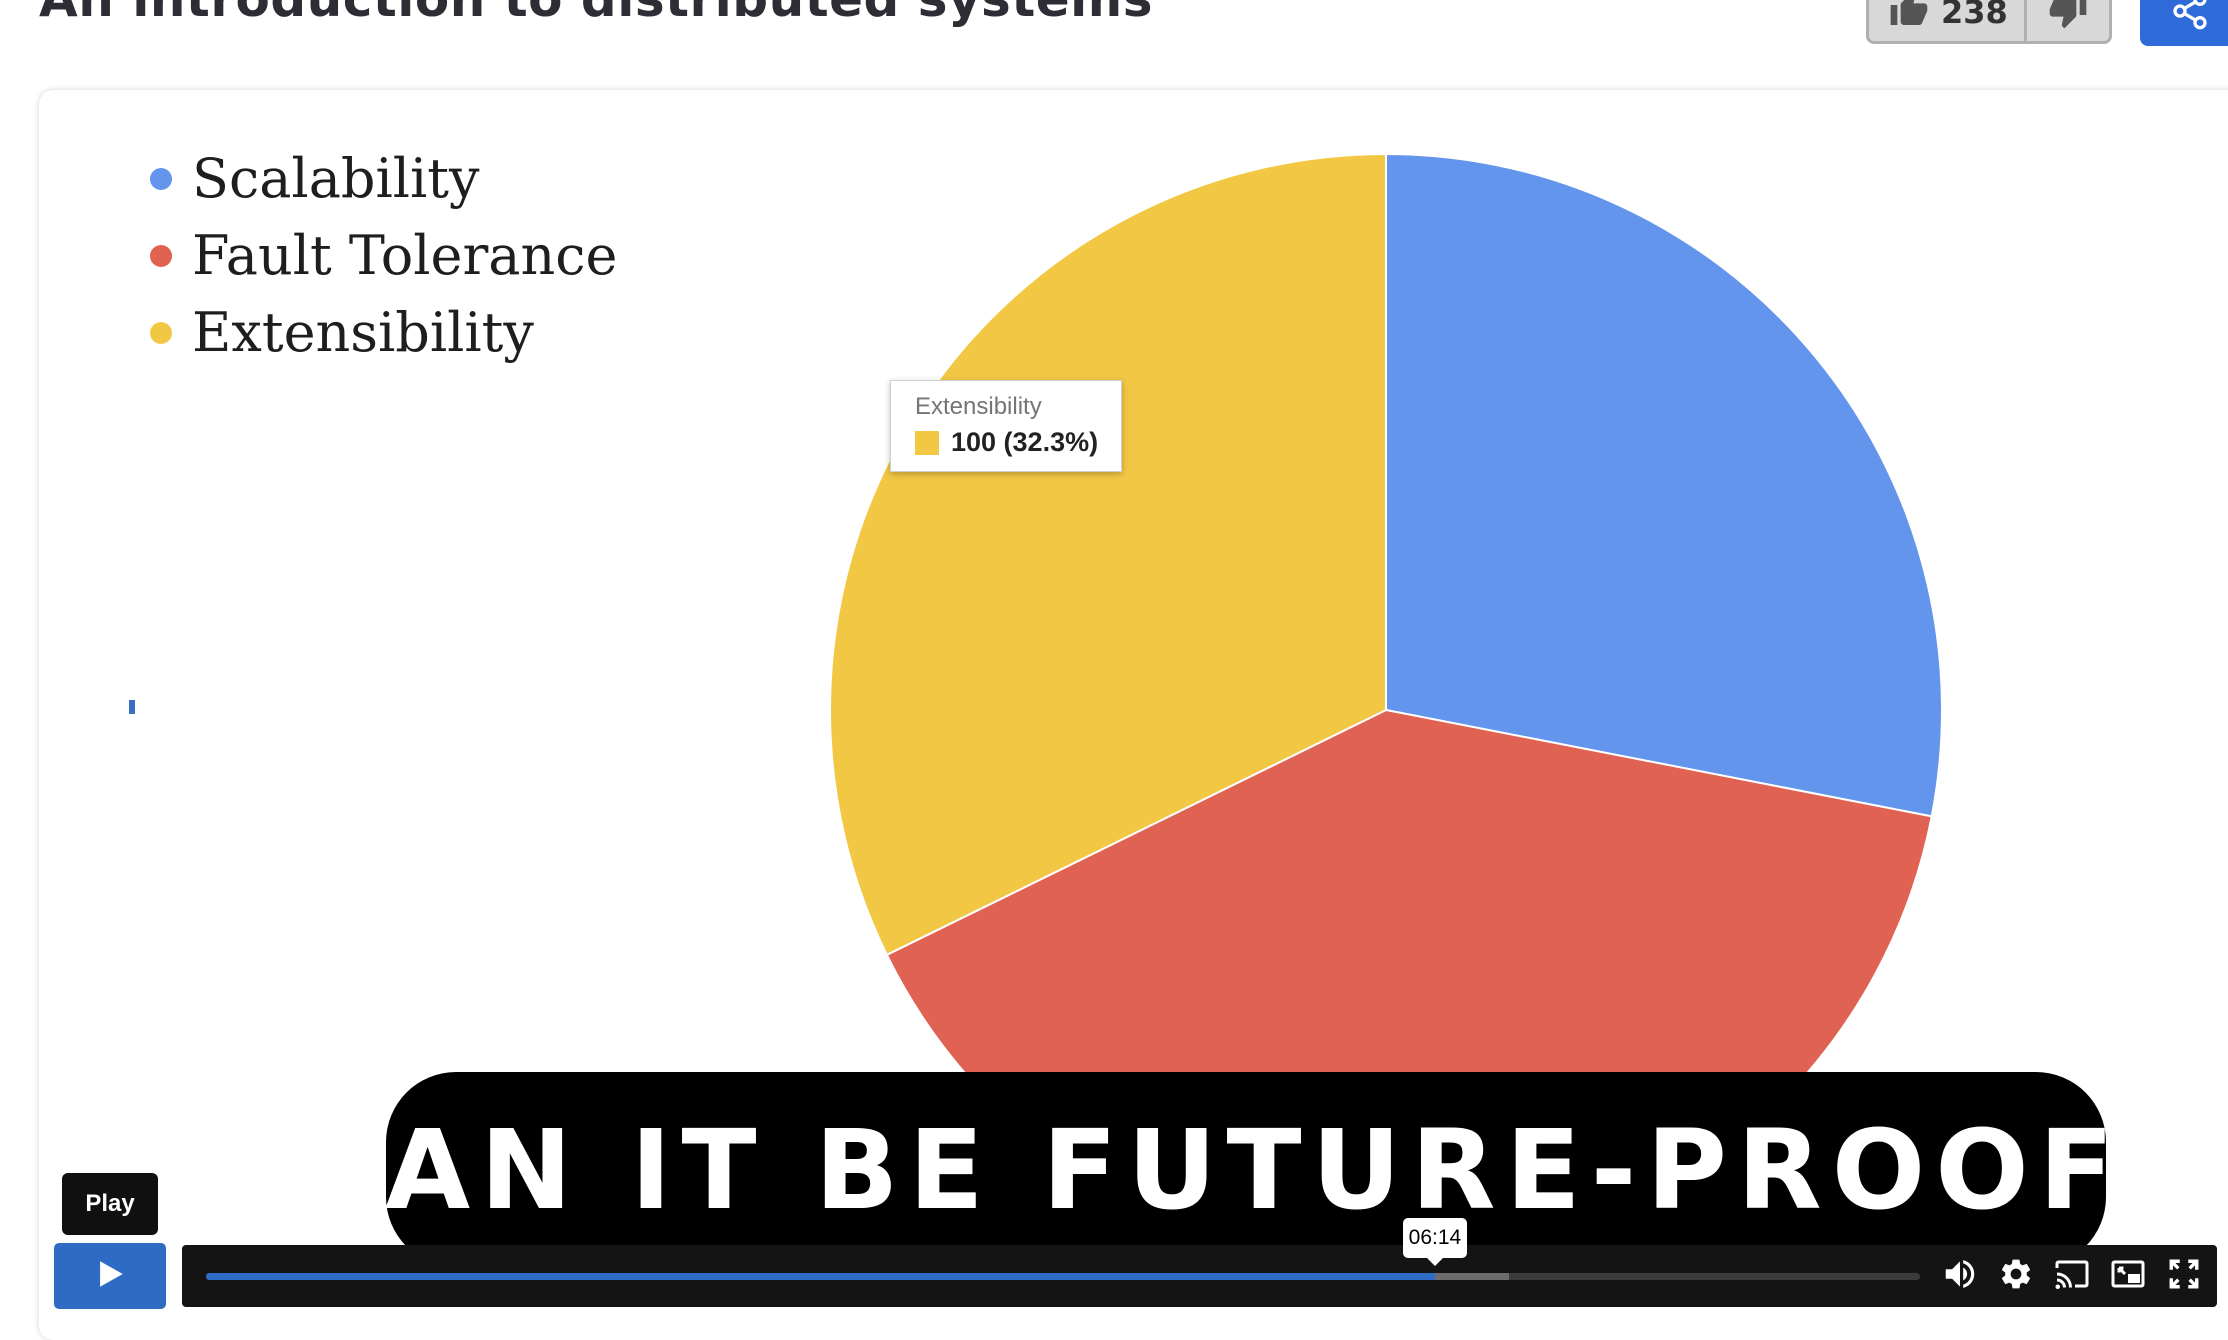  I want to click on settings-button, so click(2016, 1276).